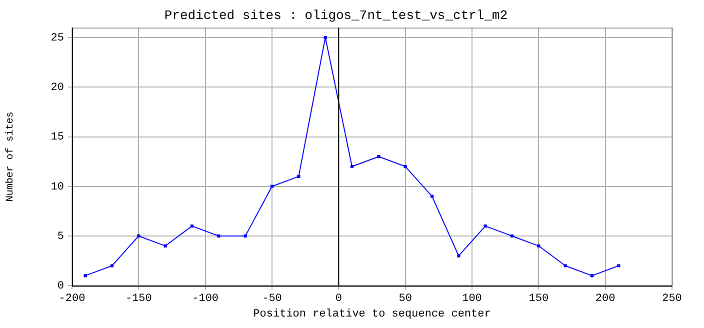  Describe the element at coordinates (205, 299) in the screenshot. I see `x-tick-label: -100` at that location.